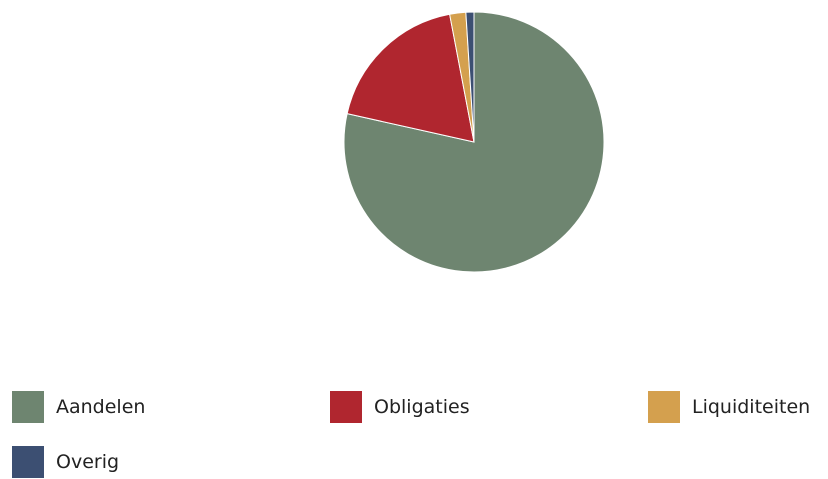  I want to click on legend-item-obligaties: Obligaties, so click(400, 407).